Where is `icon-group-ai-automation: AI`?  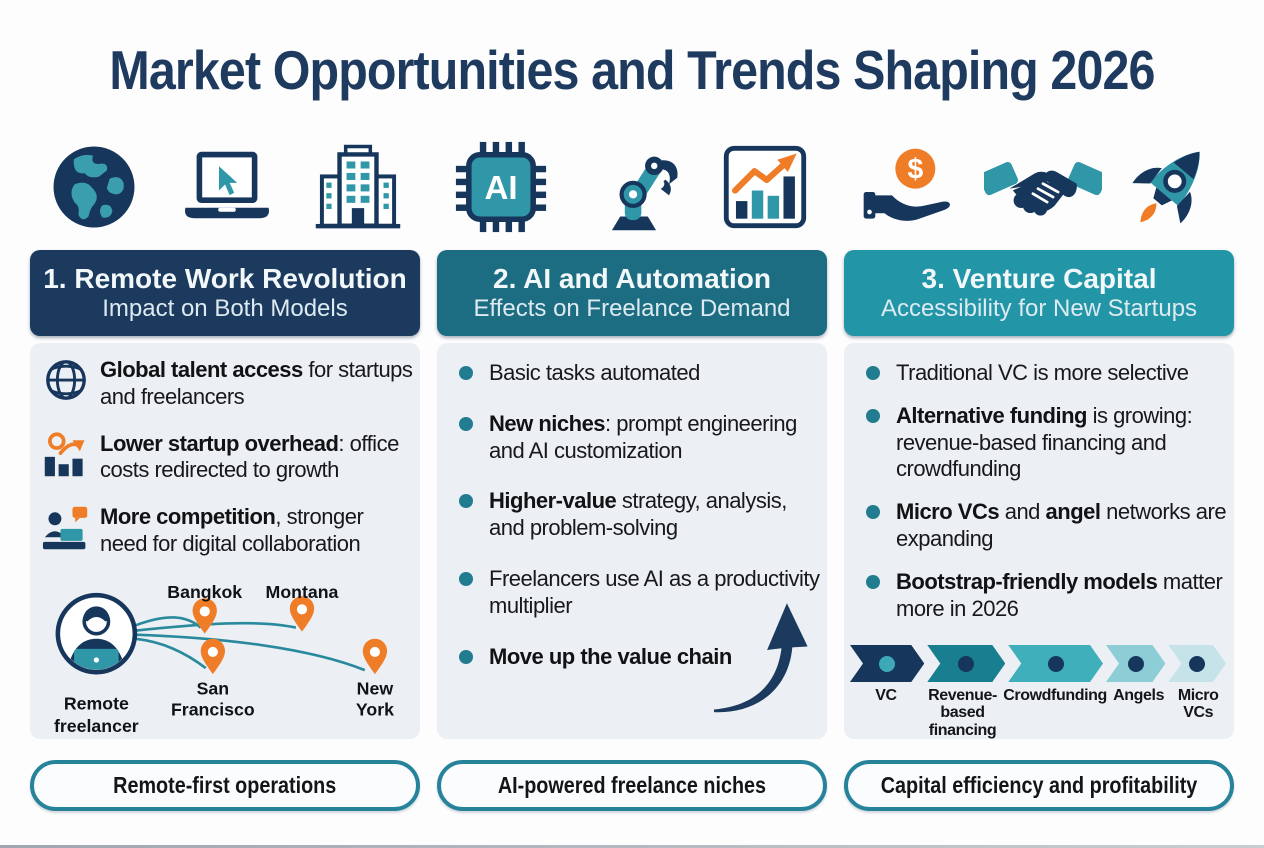 icon-group-ai-automation: AI is located at coordinates (632, 187).